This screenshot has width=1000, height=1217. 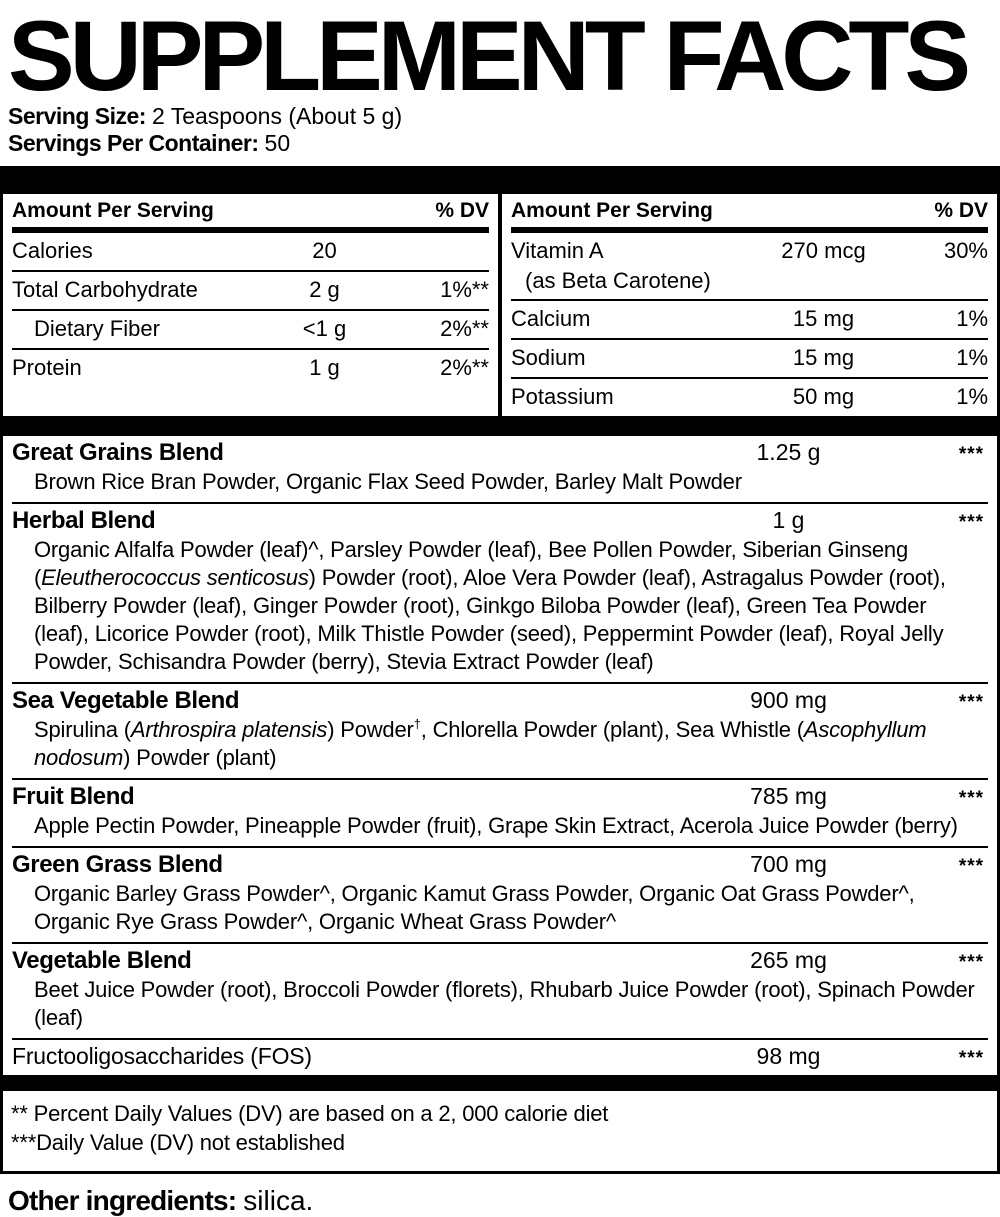 I want to click on column-header-left: Amount Per Serving % DV, so click(x=250, y=214).